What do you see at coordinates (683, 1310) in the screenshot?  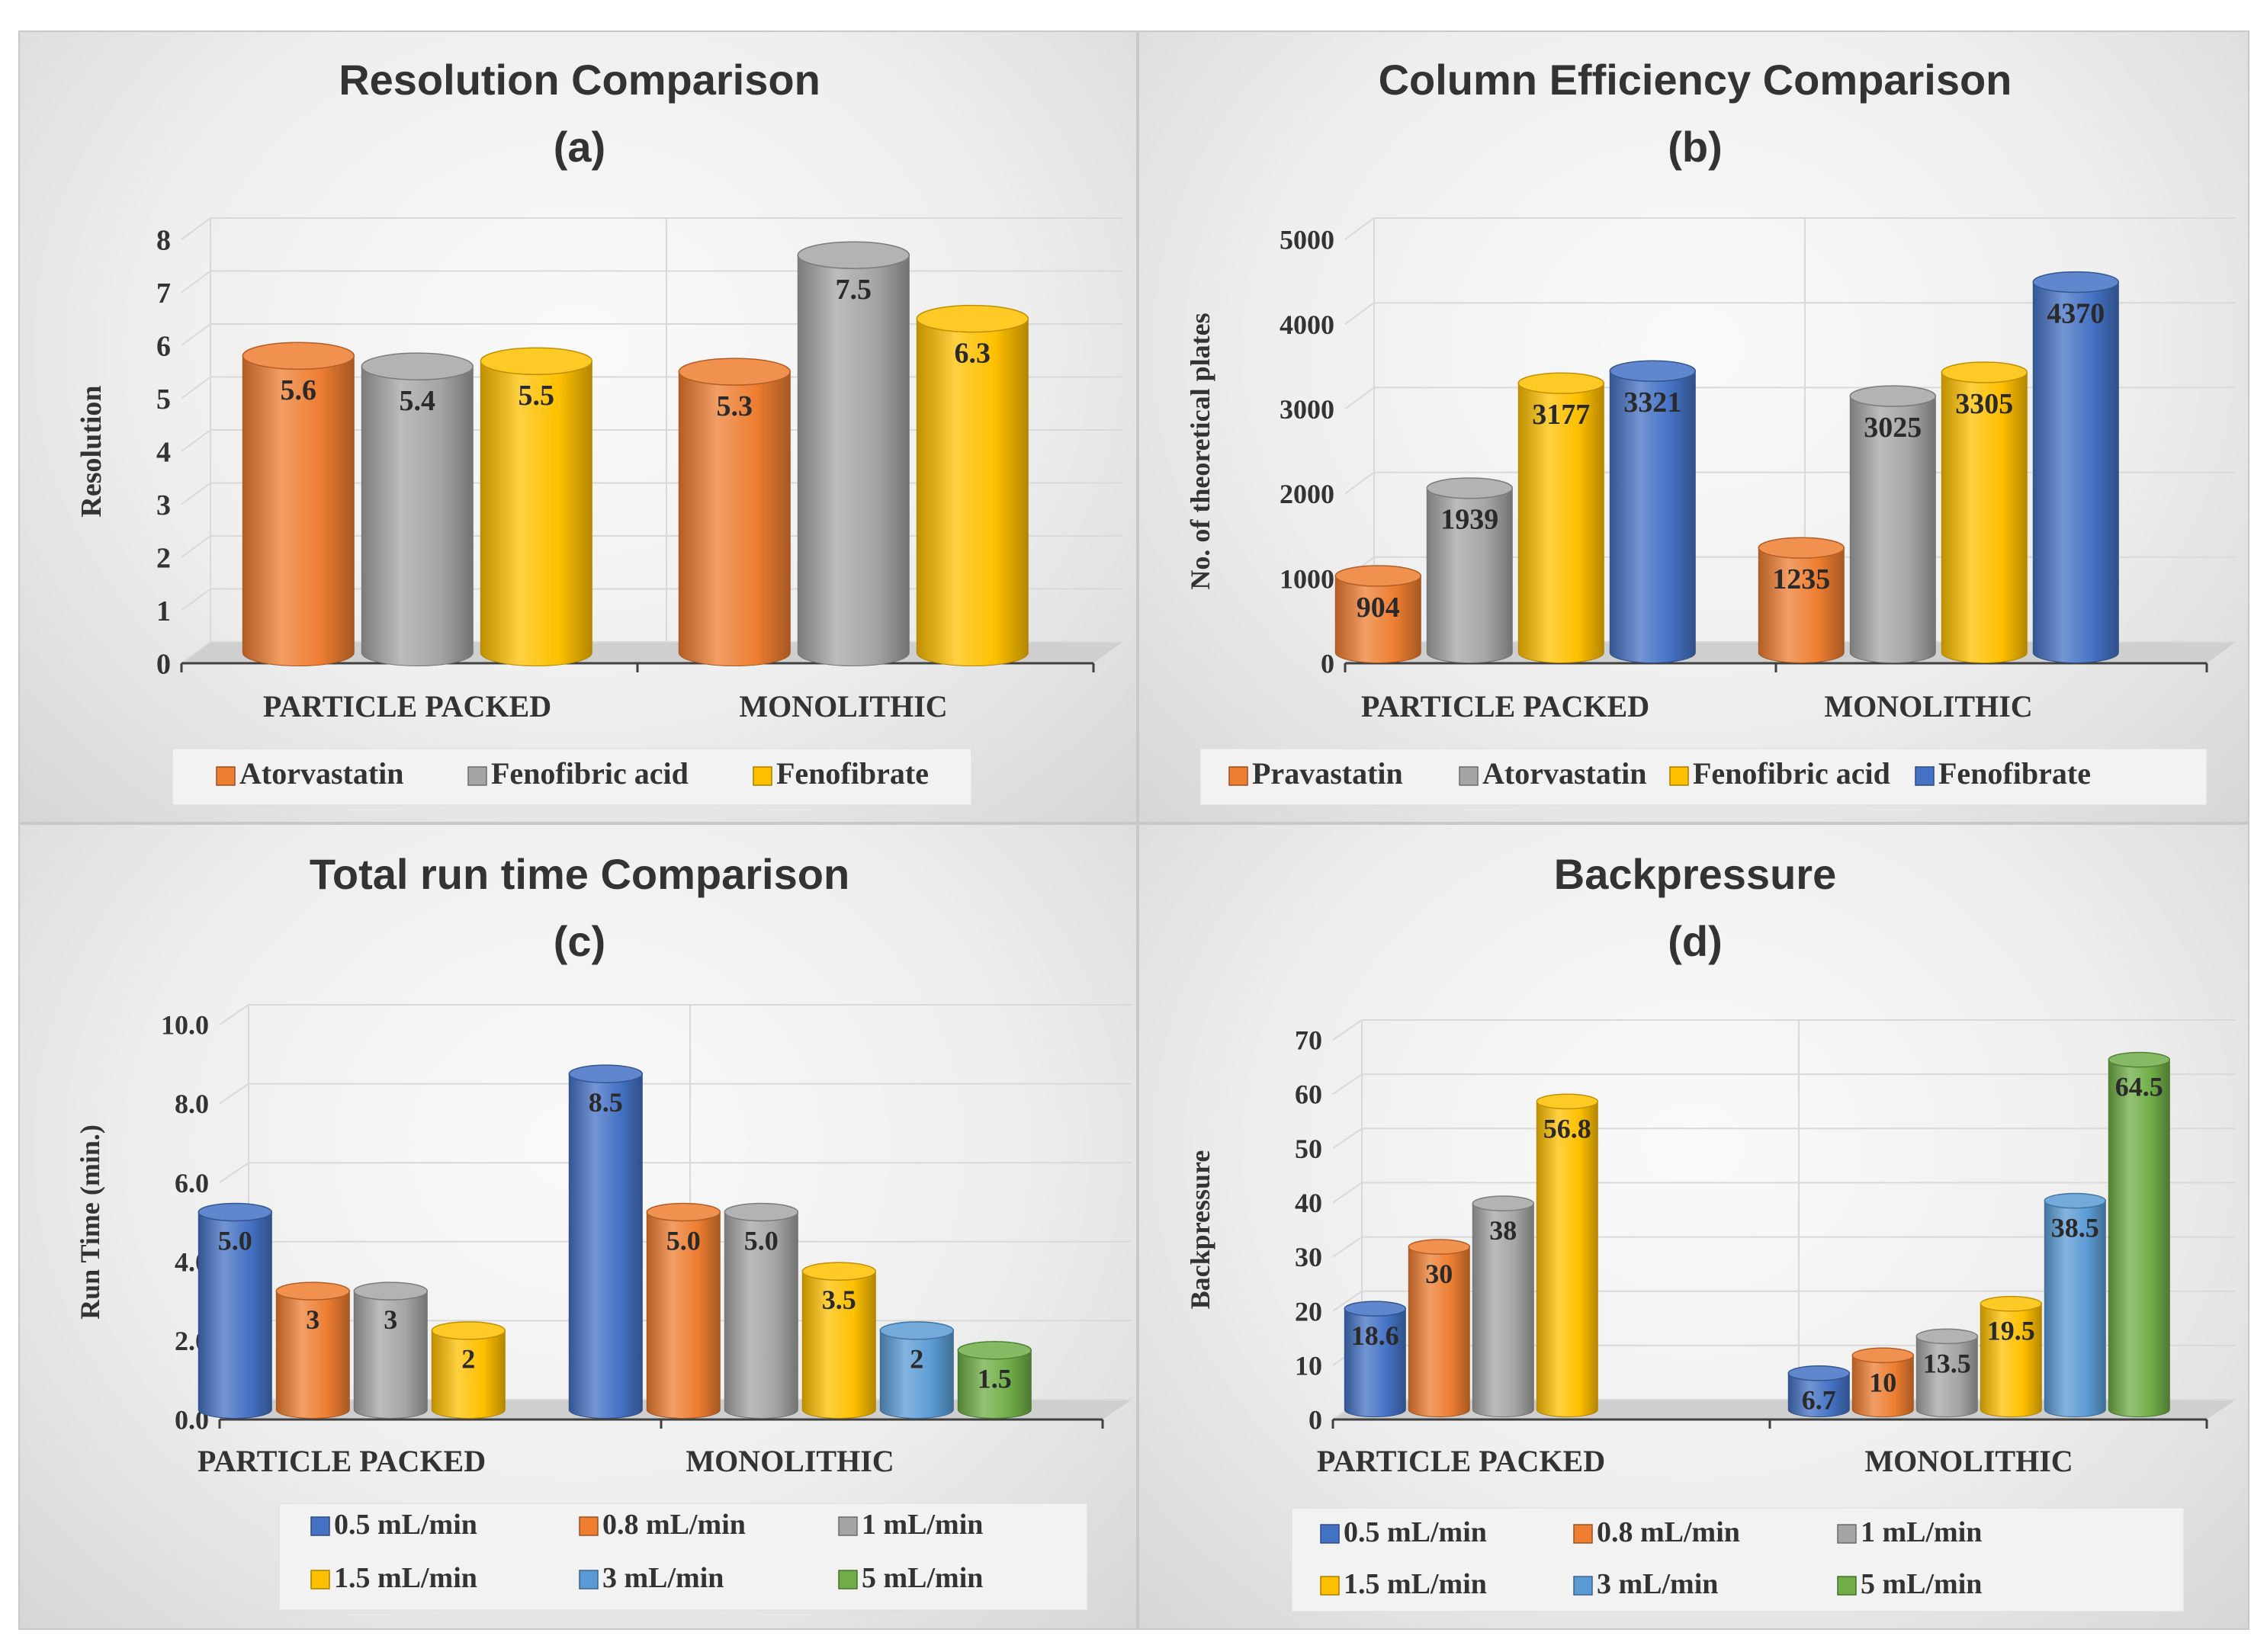 I see `chart2-bar-monolithic-0-8-ml-min` at bounding box center [683, 1310].